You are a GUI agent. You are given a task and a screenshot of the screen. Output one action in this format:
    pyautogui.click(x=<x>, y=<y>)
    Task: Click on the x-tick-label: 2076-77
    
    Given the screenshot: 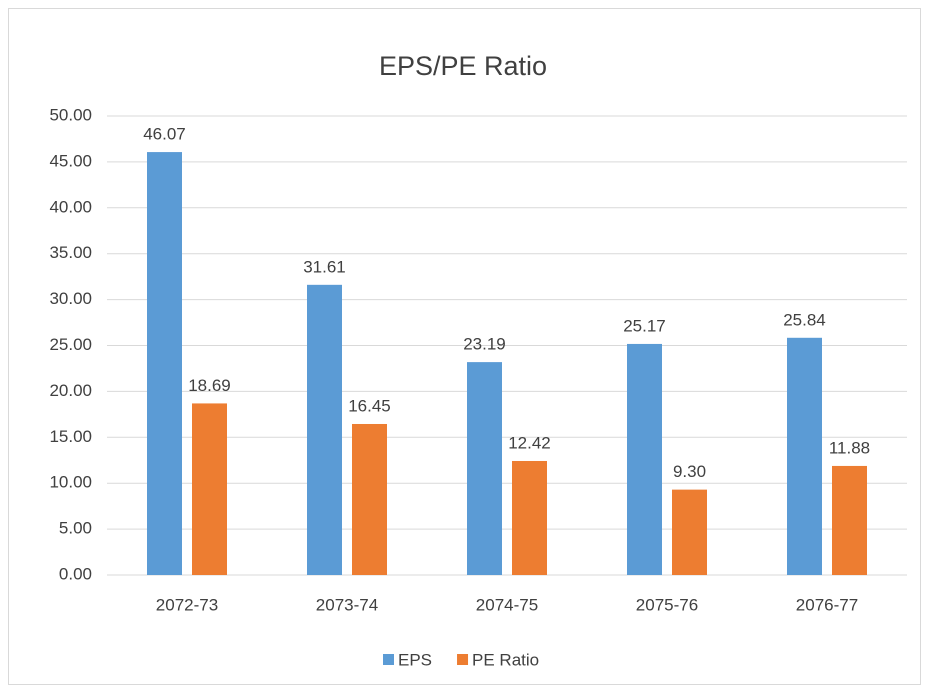 What is the action you would take?
    pyautogui.click(x=827, y=604)
    